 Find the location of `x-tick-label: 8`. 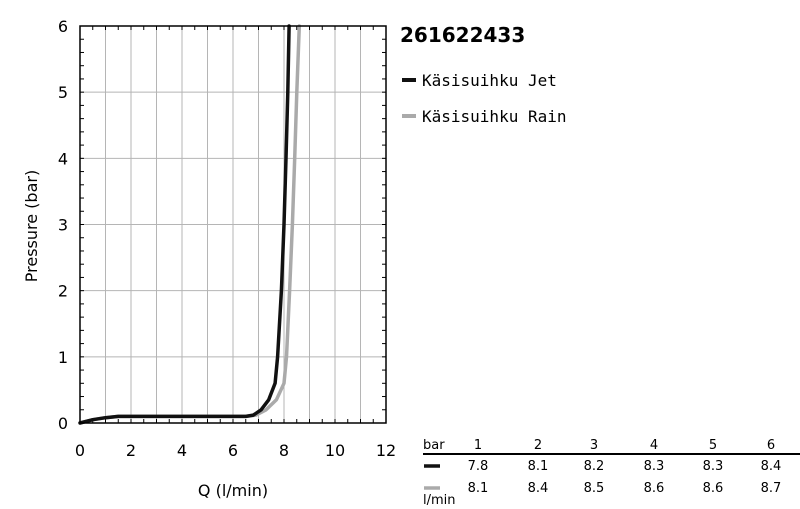

x-tick-label: 8 is located at coordinates (284, 450).